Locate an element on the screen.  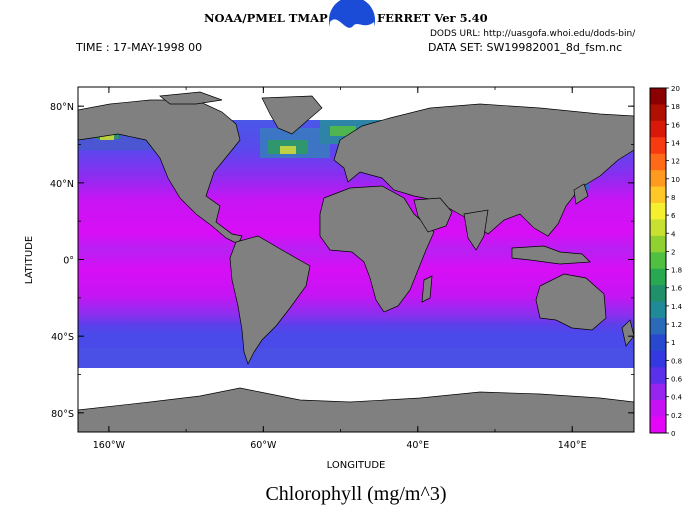
antarctica is located at coordinates (356, 409).